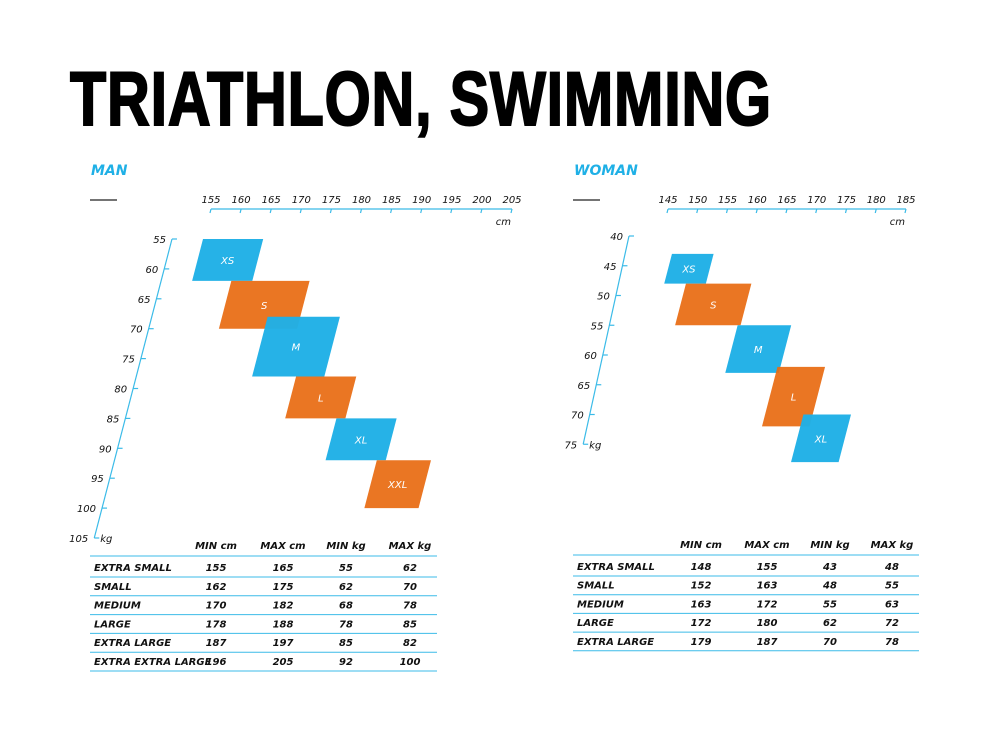 This screenshot has width=1000, height=750. What do you see at coordinates (830, 642) in the screenshot?
I see `table-cell: 70` at bounding box center [830, 642].